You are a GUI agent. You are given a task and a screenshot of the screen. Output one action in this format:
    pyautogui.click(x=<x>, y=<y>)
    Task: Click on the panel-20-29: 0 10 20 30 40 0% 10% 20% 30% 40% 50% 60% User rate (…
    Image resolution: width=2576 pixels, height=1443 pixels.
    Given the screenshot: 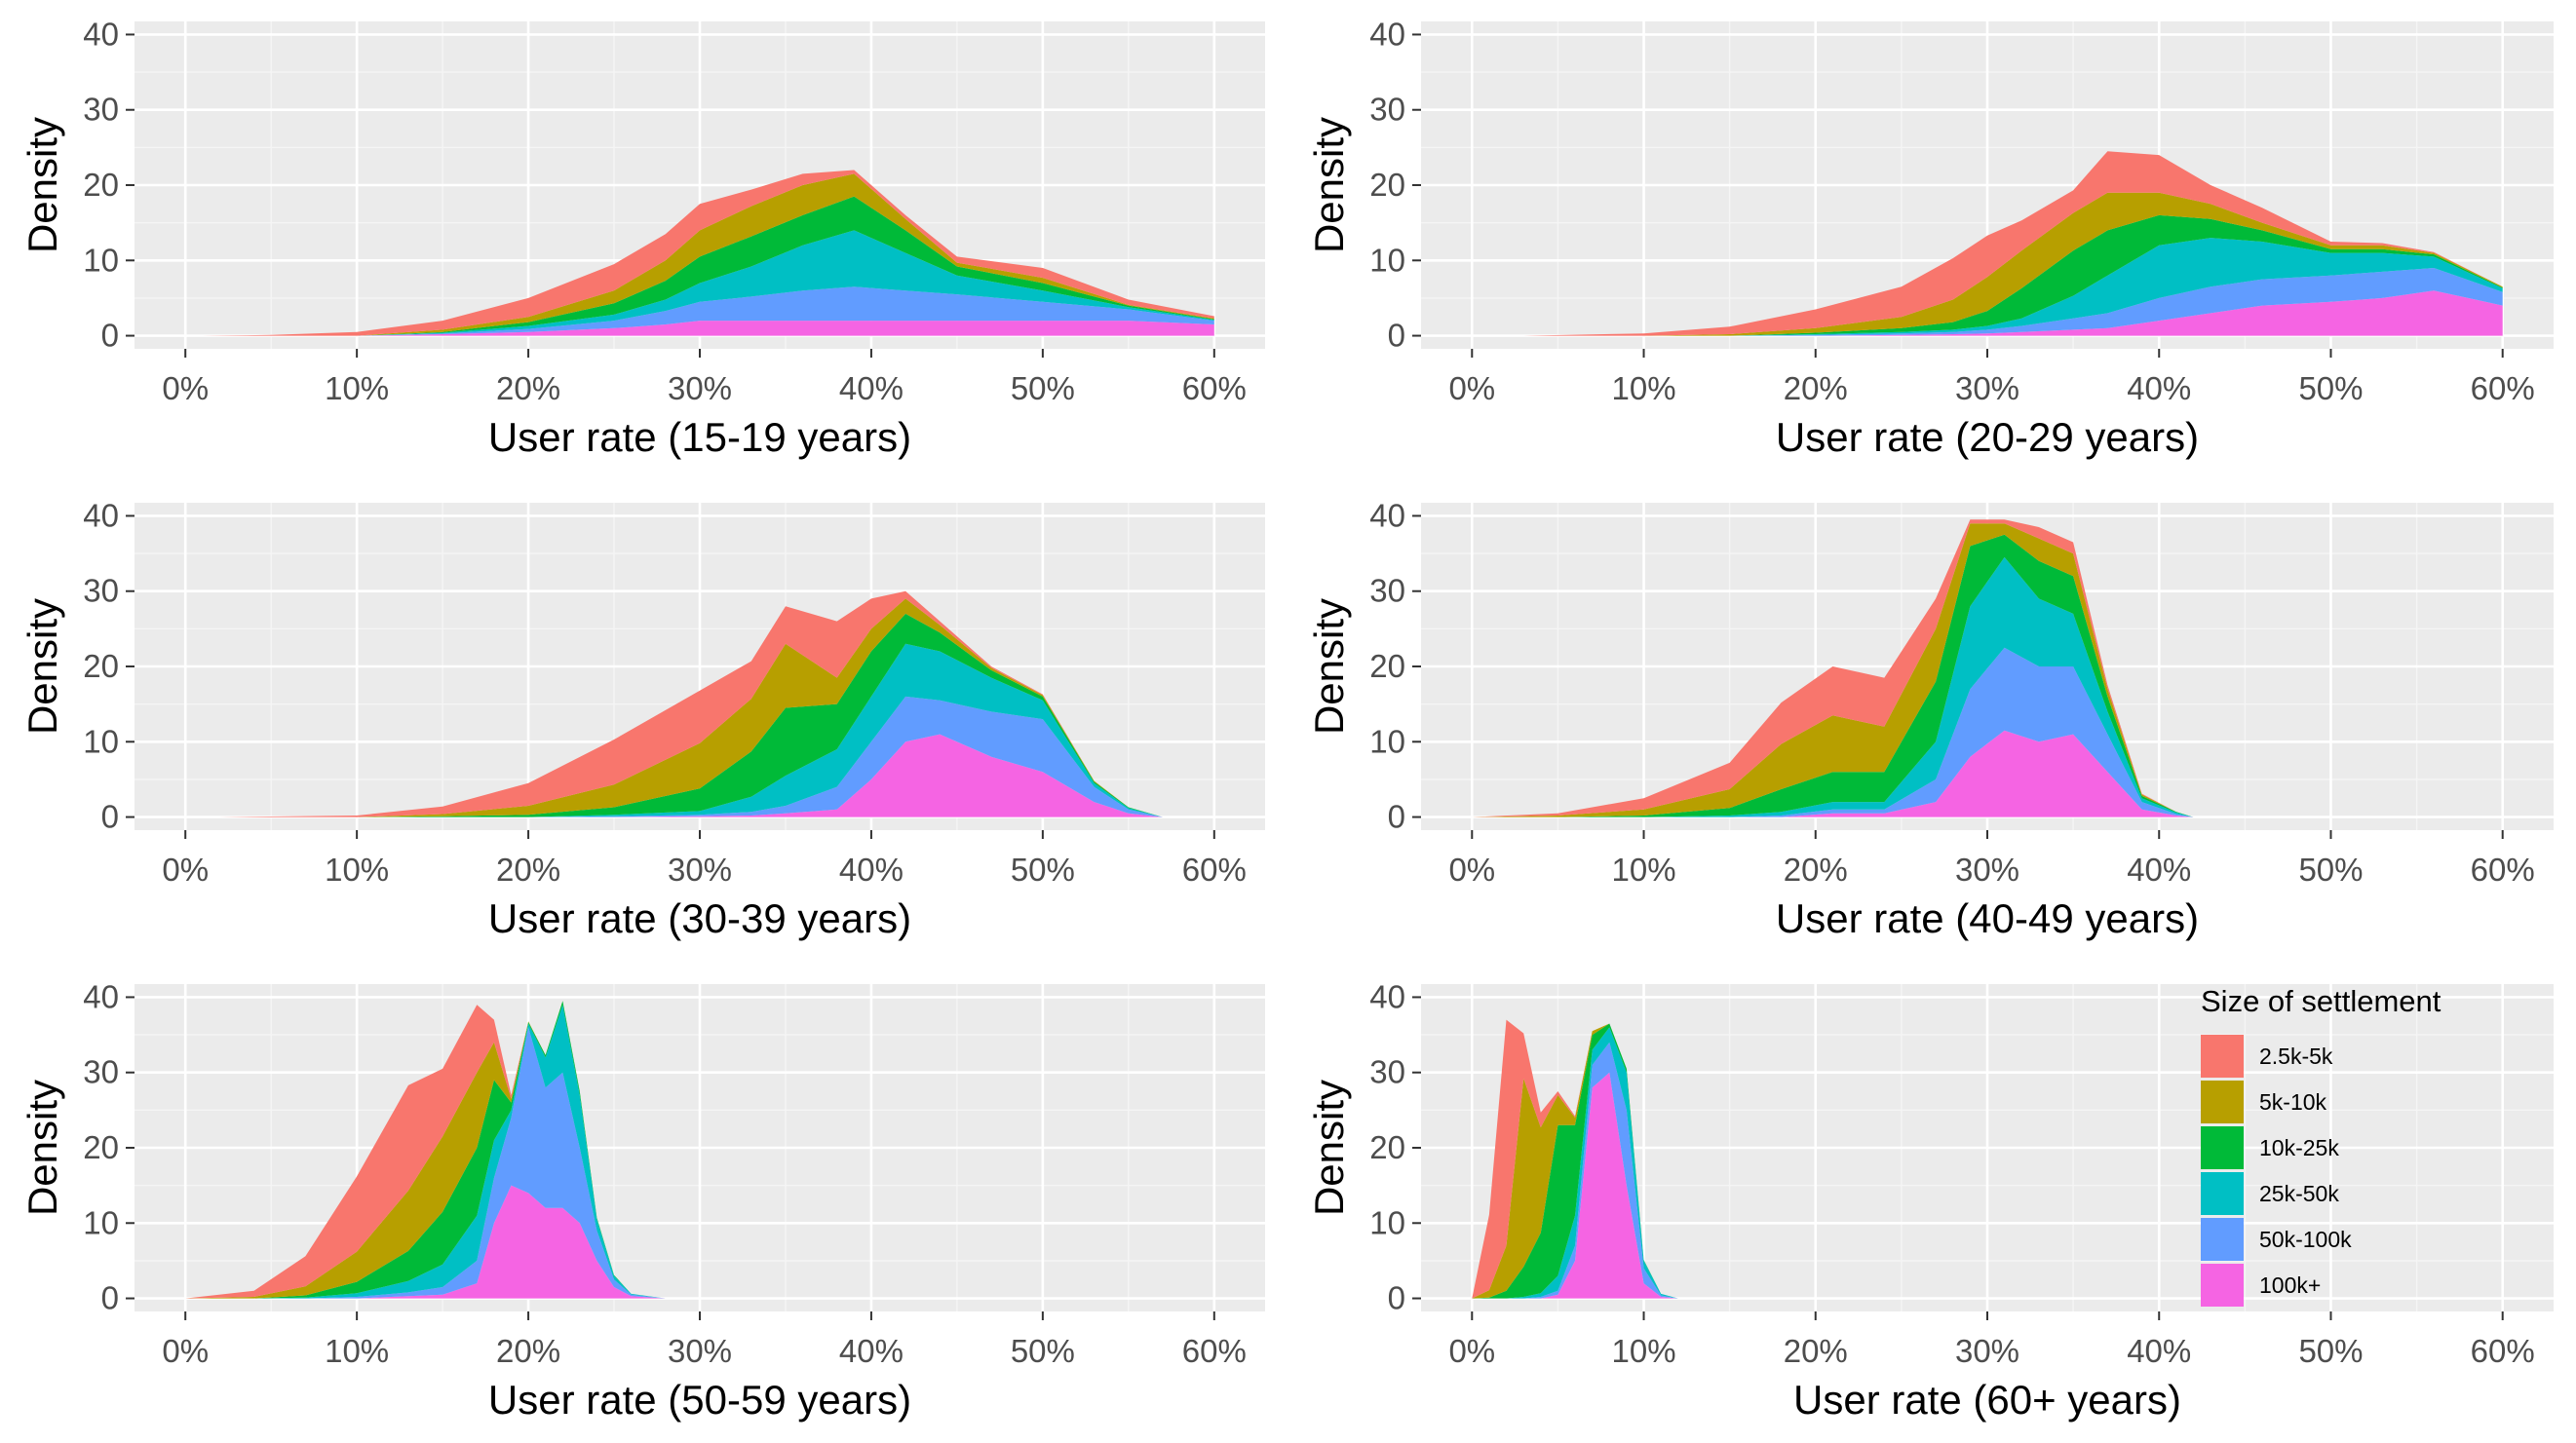 What is the action you would take?
    pyautogui.click(x=1930, y=238)
    